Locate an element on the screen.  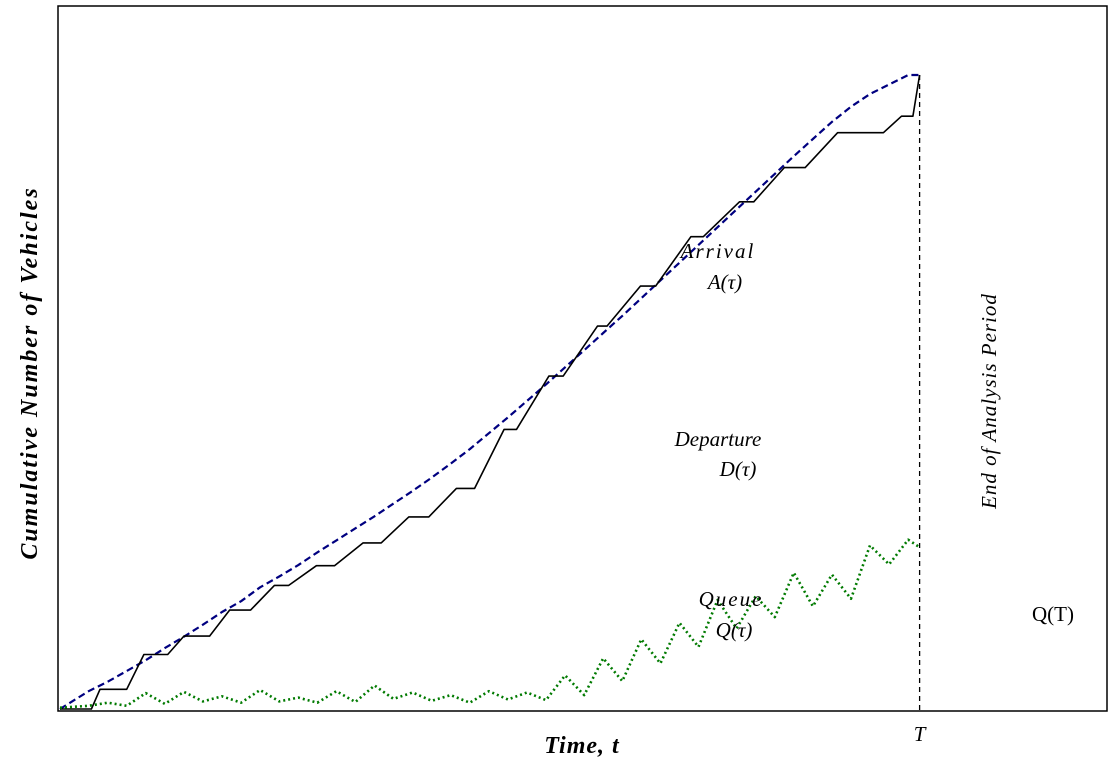
y-axis-title: Cumulative Number of Vehicles is located at coordinates (30, 372).